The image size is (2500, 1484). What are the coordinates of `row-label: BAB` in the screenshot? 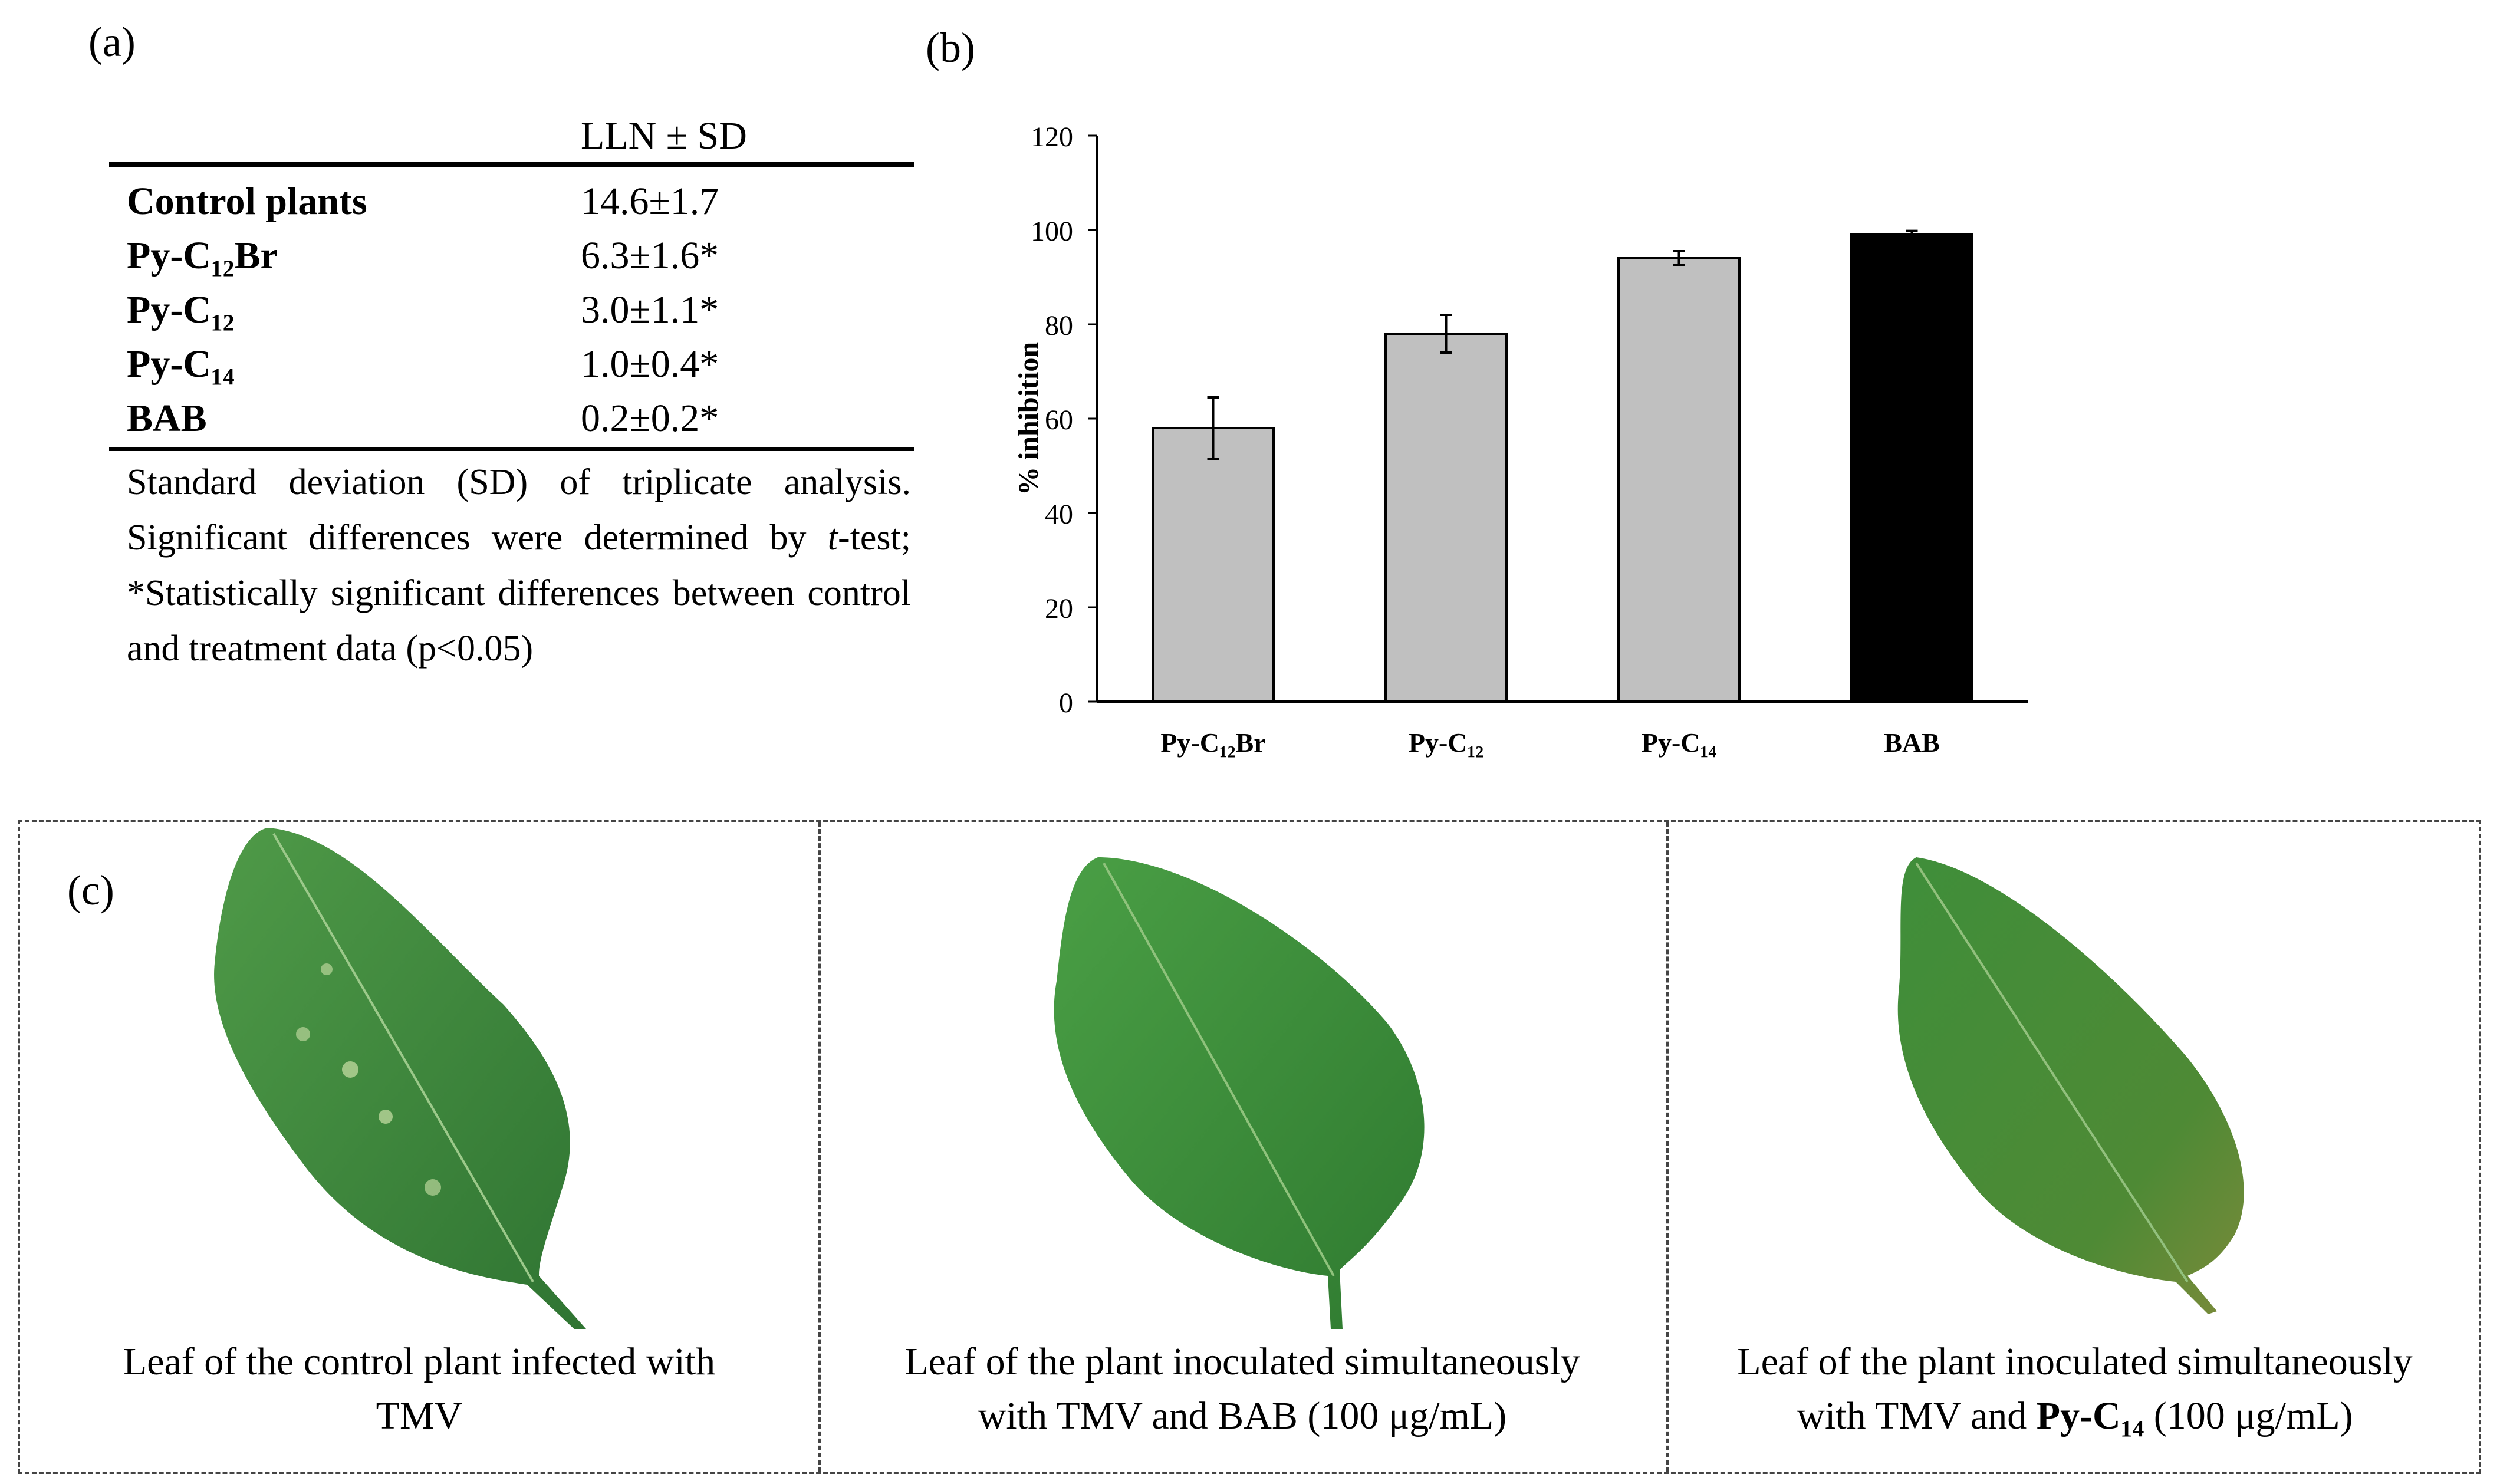 It's located at (167, 418).